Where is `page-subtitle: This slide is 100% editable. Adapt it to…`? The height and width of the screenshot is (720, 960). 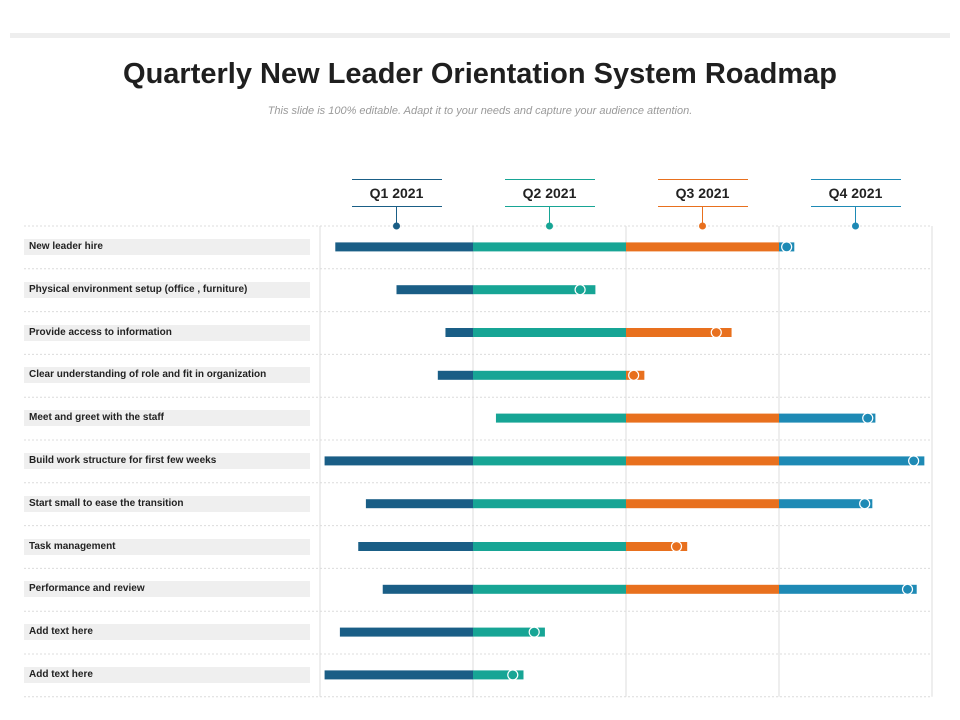 page-subtitle: This slide is 100% editable. Adapt it to… is located at coordinates (480, 111).